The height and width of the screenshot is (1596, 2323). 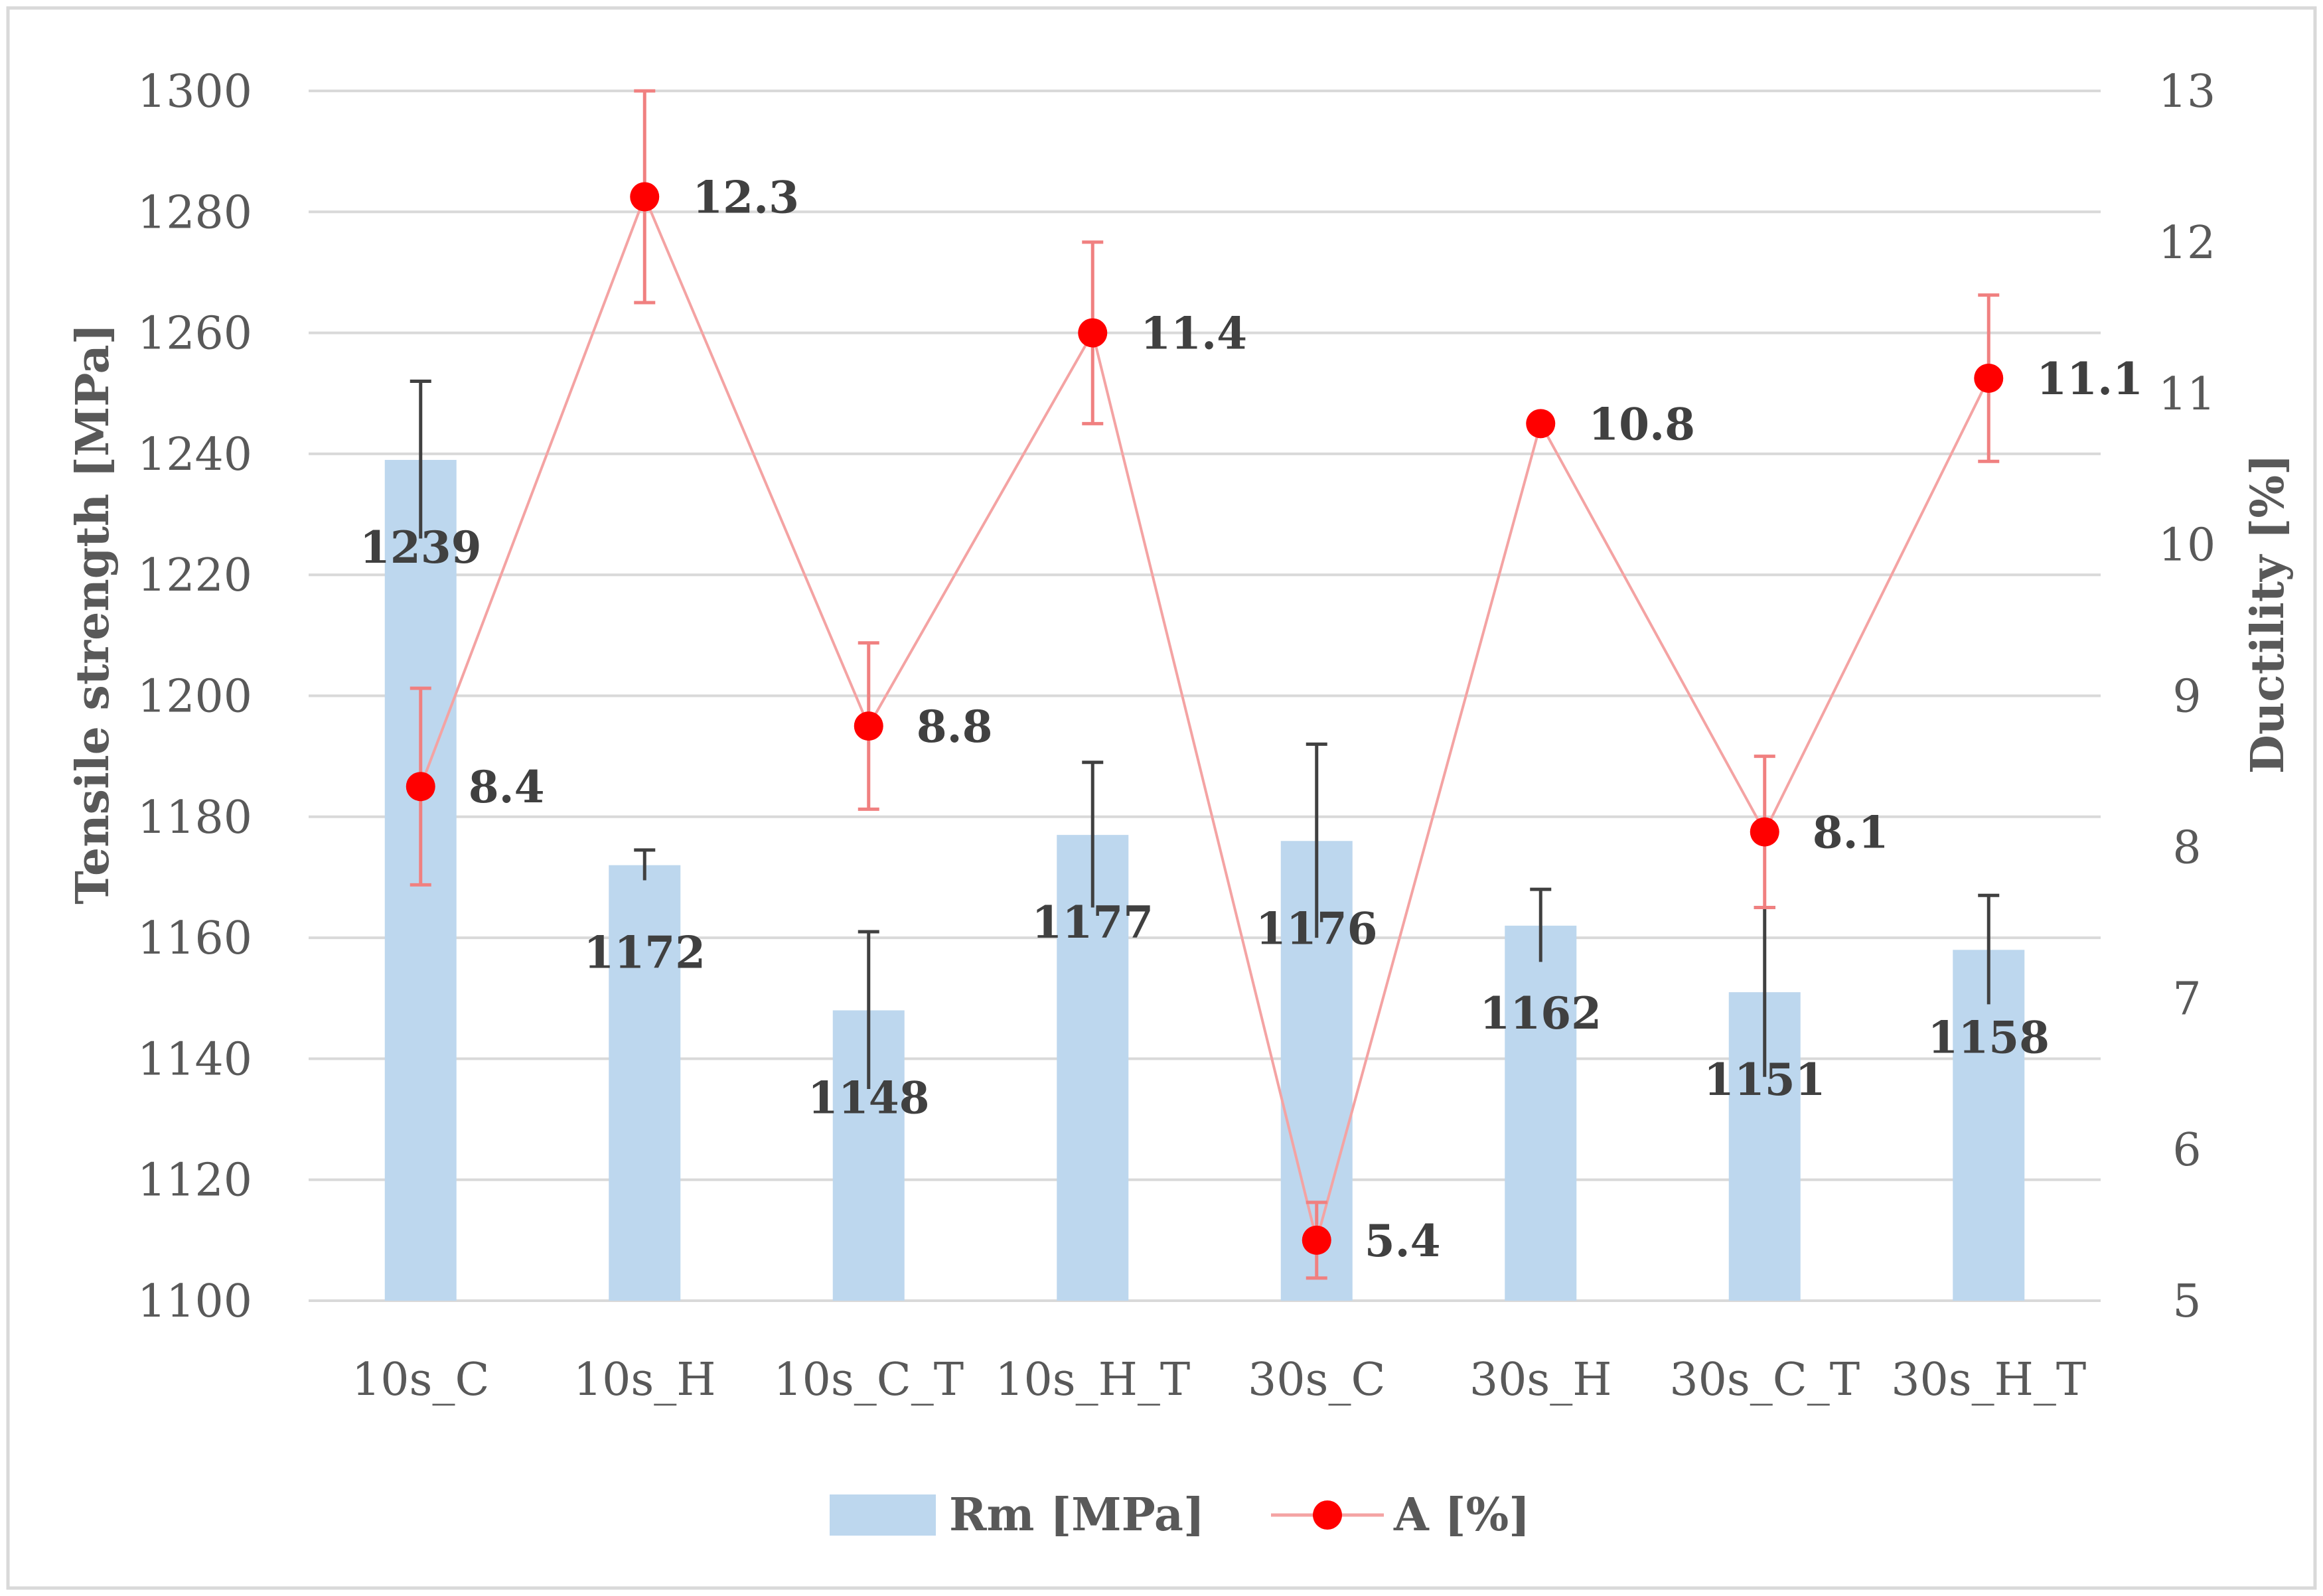 What do you see at coordinates (2186, 1301) in the screenshot?
I see `right-tick-label: 5` at bounding box center [2186, 1301].